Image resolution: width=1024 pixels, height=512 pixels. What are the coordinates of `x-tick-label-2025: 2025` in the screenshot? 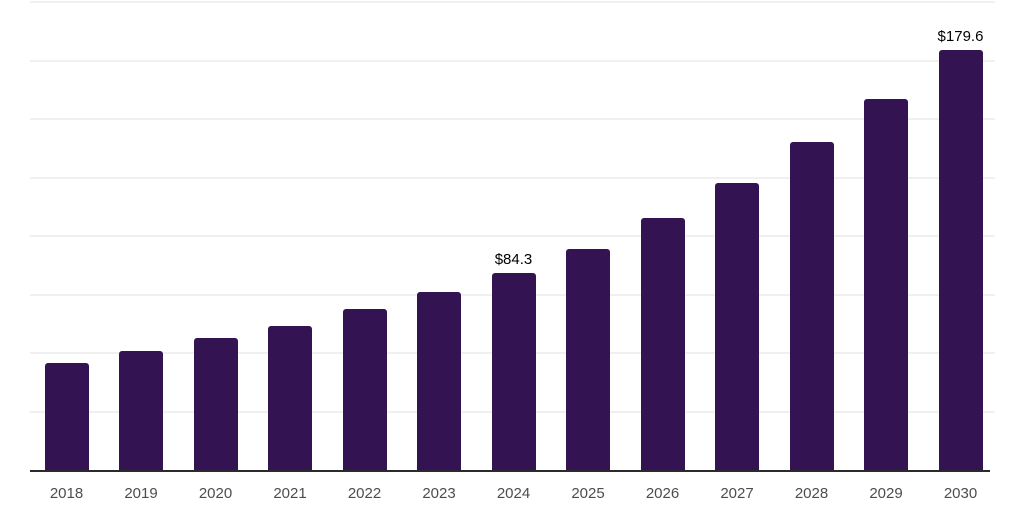 It's located at (588, 493).